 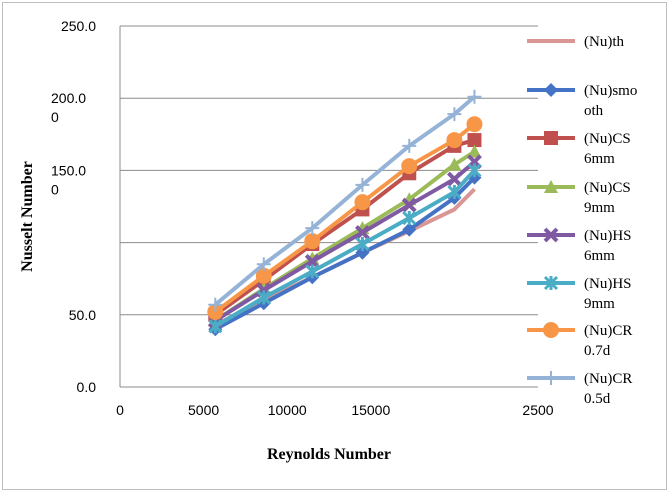 What do you see at coordinates (68, 107) in the screenshot?
I see `y-tick-label: 200.0 0` at bounding box center [68, 107].